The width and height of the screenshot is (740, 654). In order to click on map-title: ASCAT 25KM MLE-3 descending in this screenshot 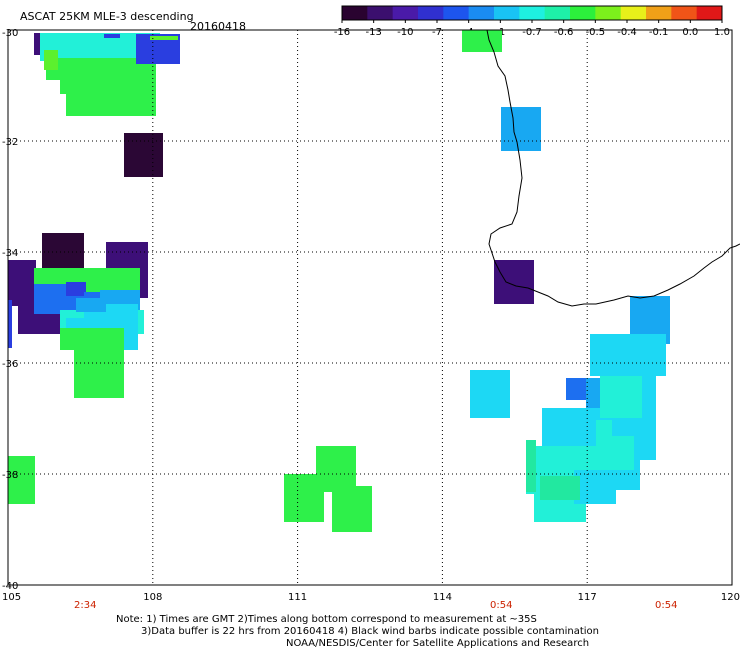, I will do `click(107, 16)`.